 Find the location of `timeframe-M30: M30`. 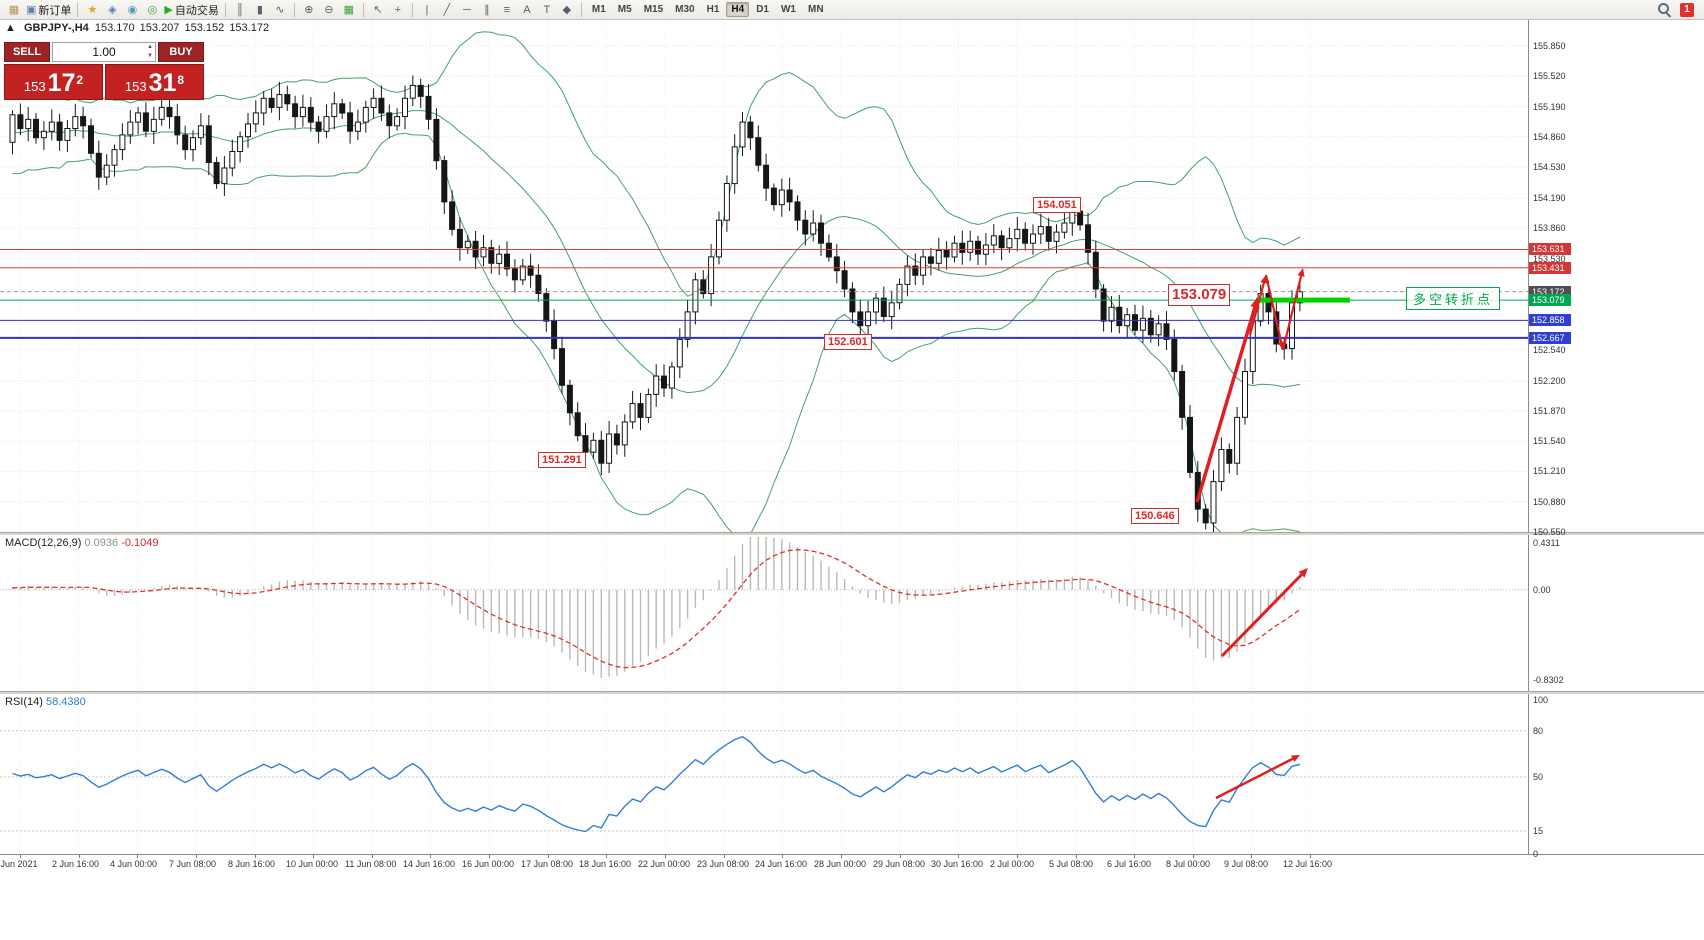

timeframe-M30: M30 is located at coordinates (685, 9).